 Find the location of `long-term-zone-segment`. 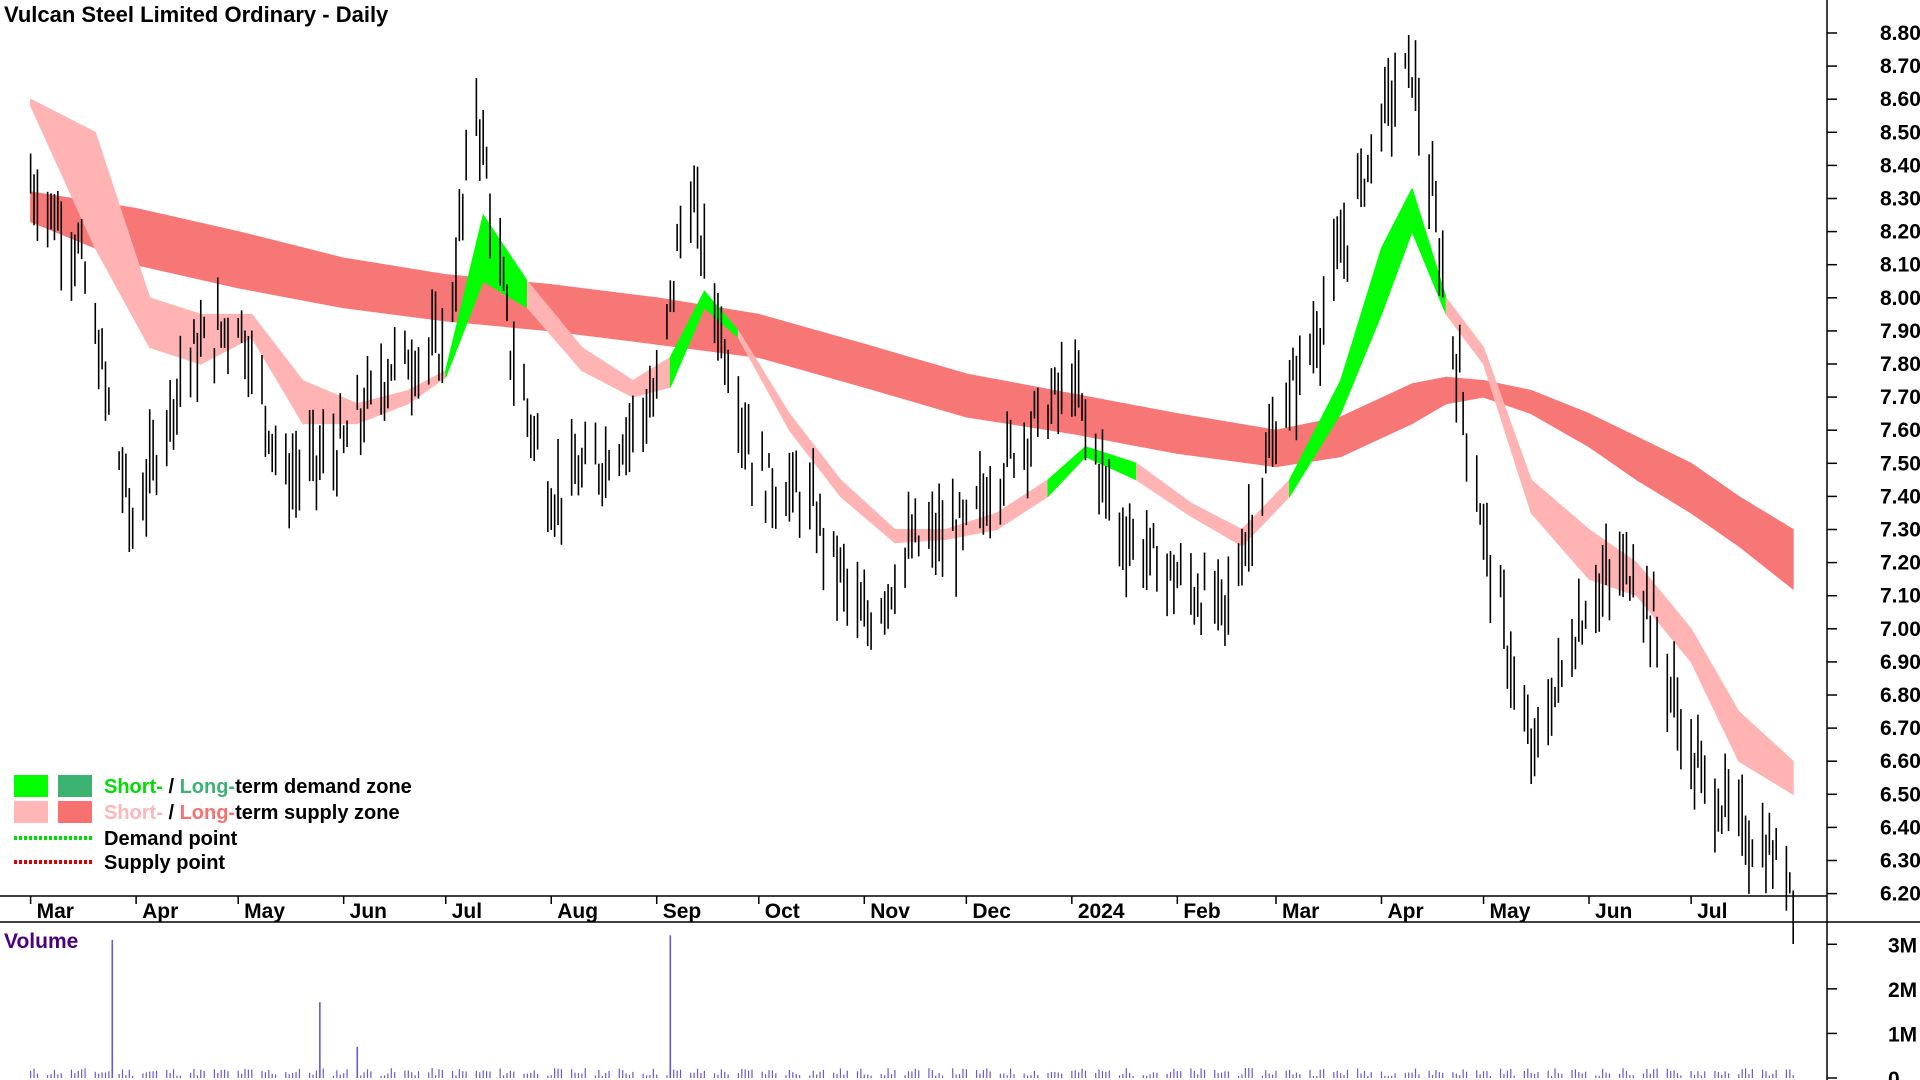

long-term-zone-segment is located at coordinates (1766, 543).